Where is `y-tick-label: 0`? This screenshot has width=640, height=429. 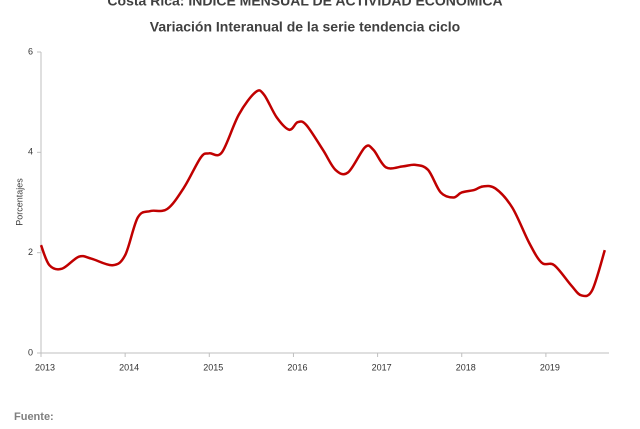 y-tick-label: 0 is located at coordinates (30, 352).